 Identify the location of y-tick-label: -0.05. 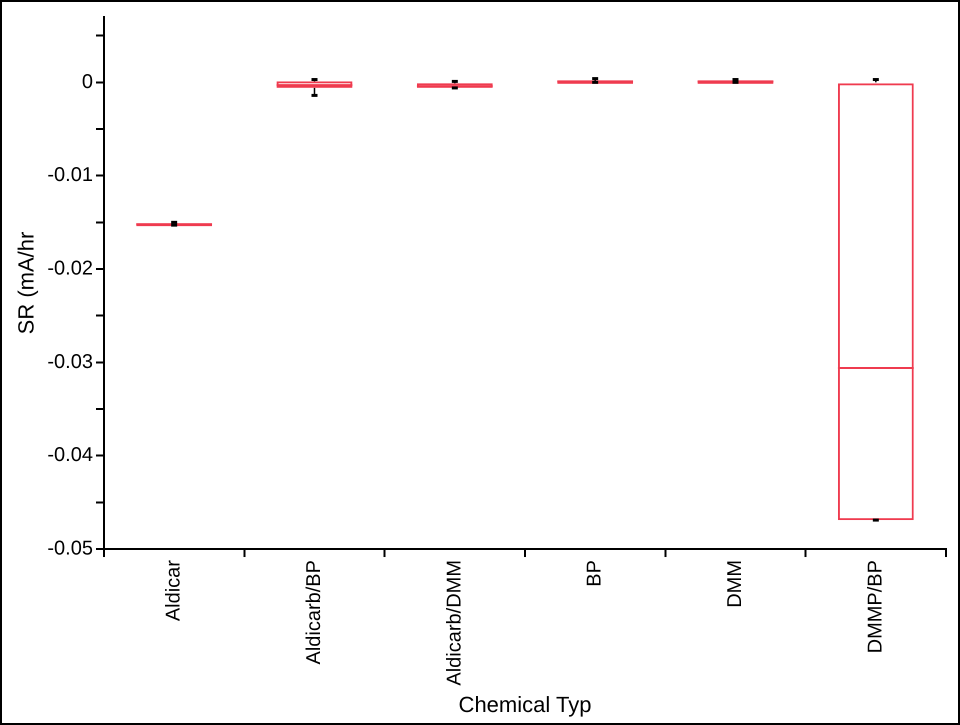
(70, 549).